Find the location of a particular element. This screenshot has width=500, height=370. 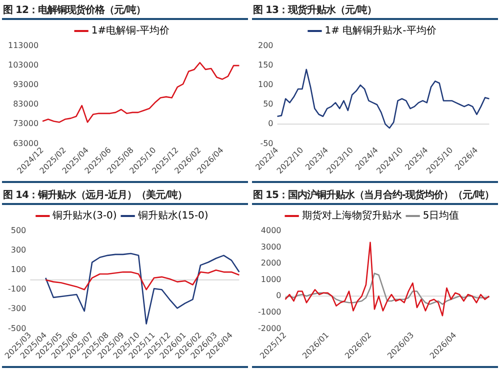

y-tick-label: 73000 is located at coordinates (26, 123).